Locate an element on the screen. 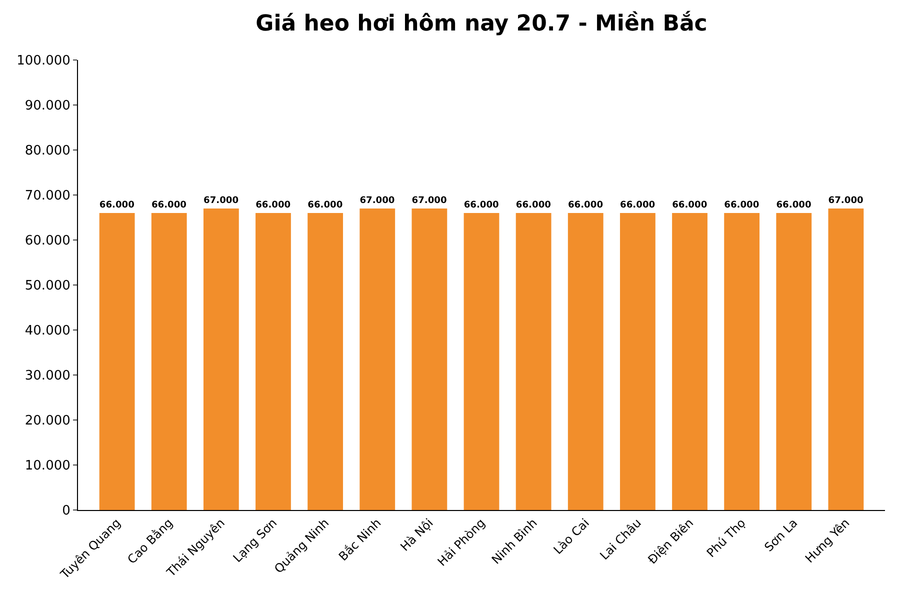 This screenshot has width=900, height=600. y-tick-label: 50.000 is located at coordinates (47, 286).